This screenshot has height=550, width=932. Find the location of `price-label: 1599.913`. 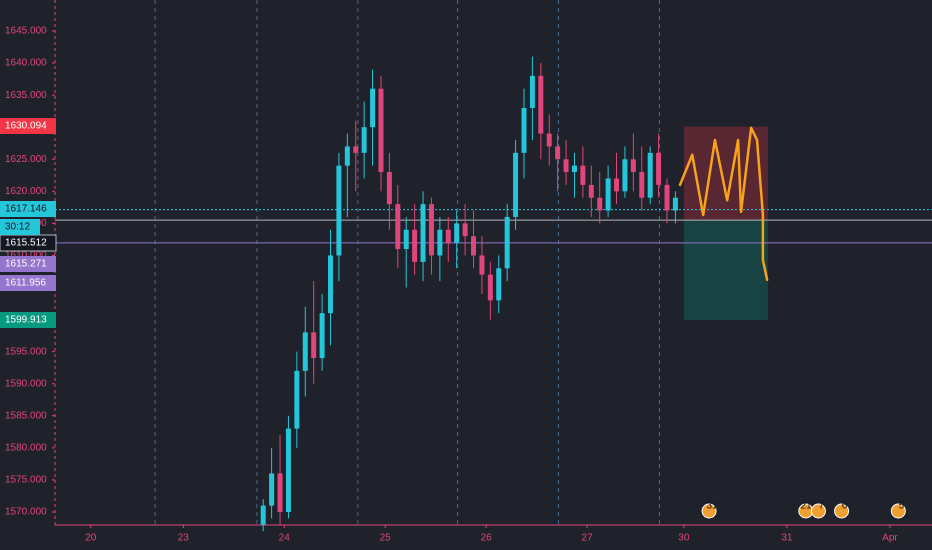

price-label: 1599.913 is located at coordinates (26, 320).